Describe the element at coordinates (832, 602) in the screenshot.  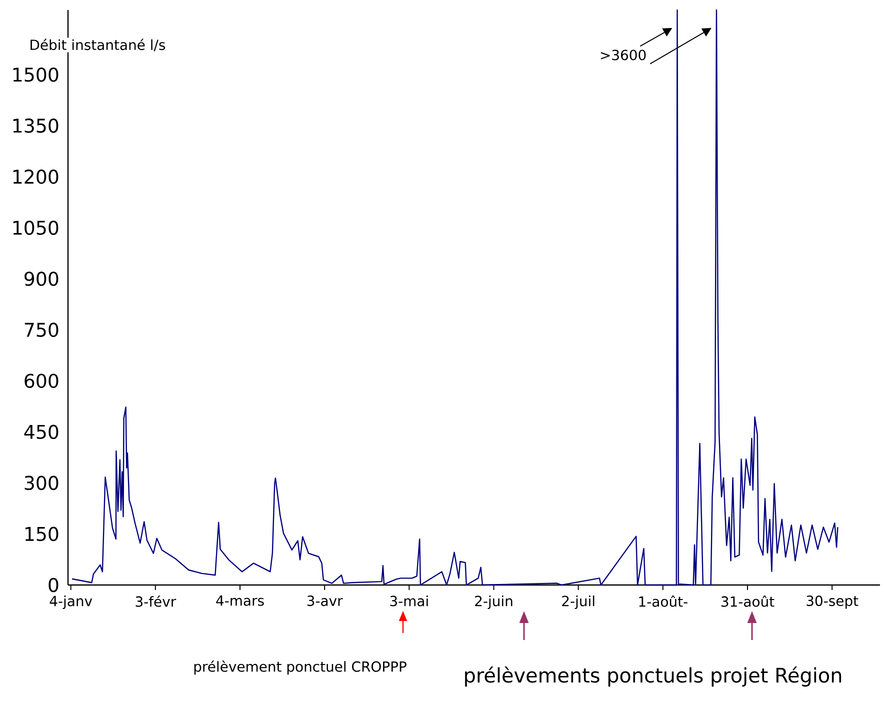
I see `x-tick-label: 30-sept` at that location.